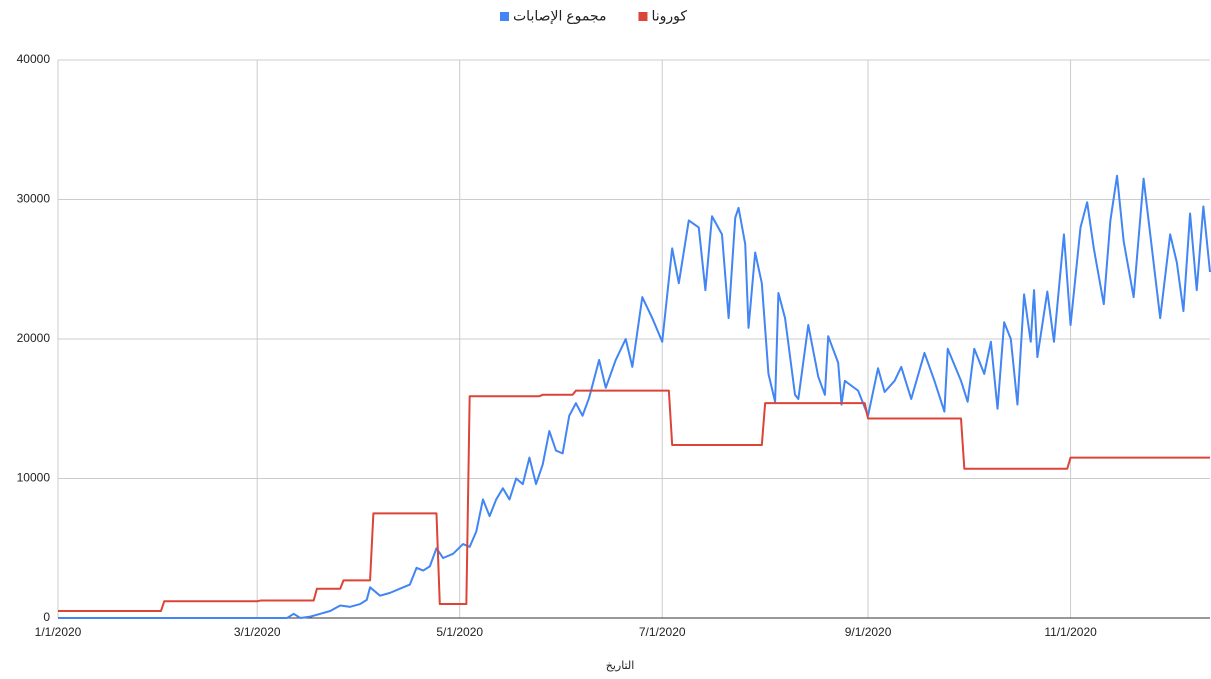 Image resolution: width=1211 pixels, height=679 pixels. Describe the element at coordinates (662, 632) in the screenshot. I see `x-tick-label: 7/1/2020` at that location.